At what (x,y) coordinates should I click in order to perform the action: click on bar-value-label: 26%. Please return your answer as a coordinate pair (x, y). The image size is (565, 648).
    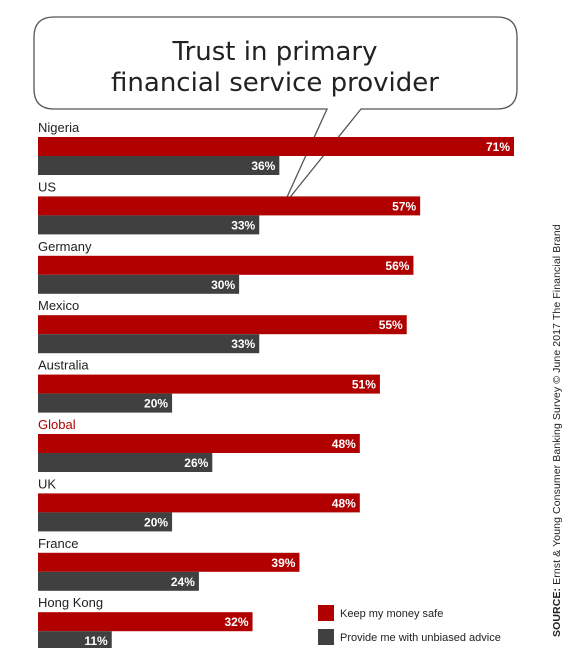
    Looking at the image, I should click on (196, 463).